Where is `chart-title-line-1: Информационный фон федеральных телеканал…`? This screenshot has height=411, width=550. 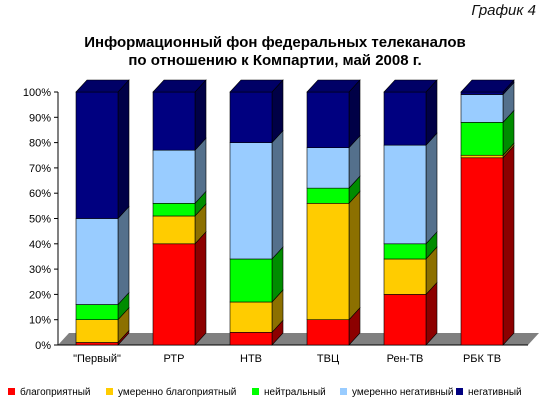
chart-title-line-1: Информационный фон федеральных телеканал… is located at coordinates (275, 42).